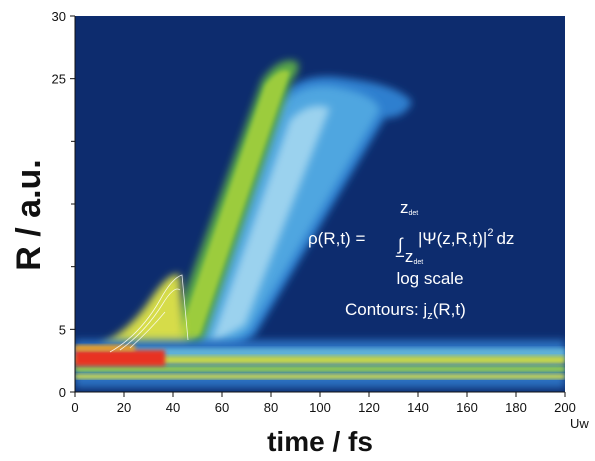  What do you see at coordinates (173, 407) in the screenshot?
I see `x-tick-label: 40` at bounding box center [173, 407].